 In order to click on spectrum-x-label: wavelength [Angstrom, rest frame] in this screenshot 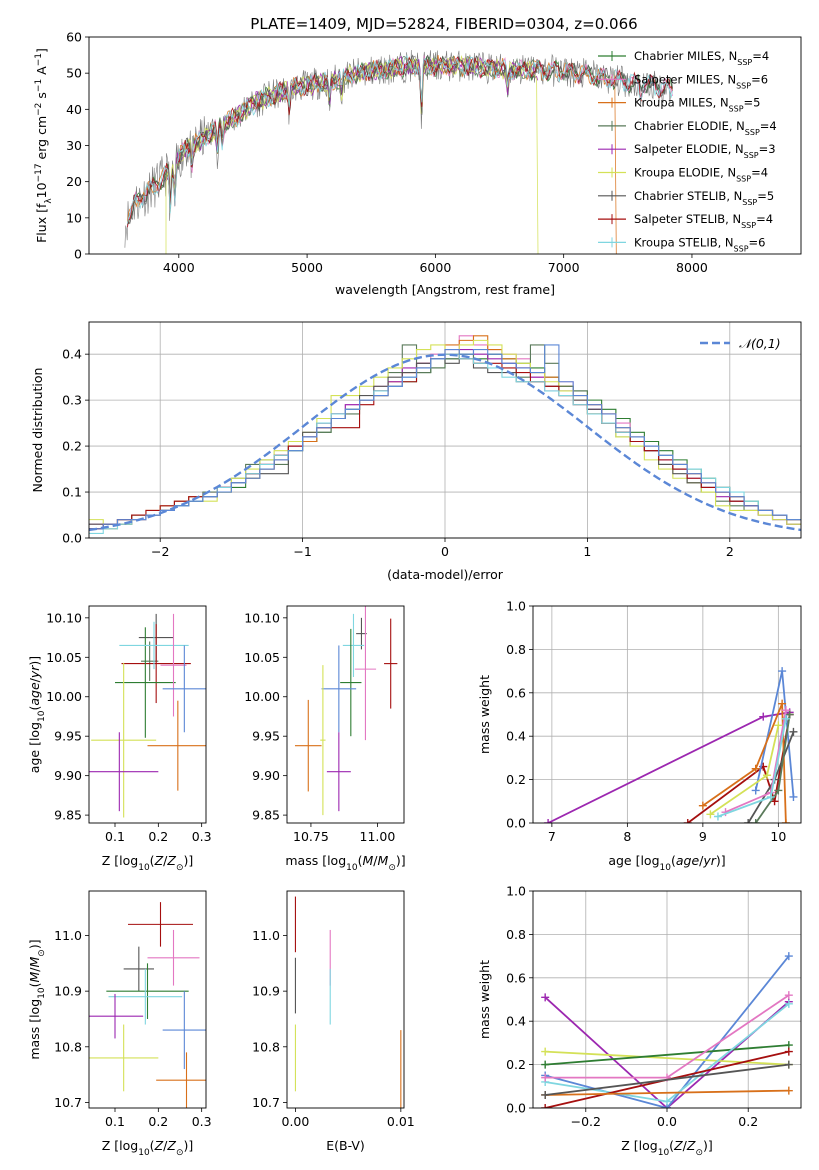, I will do `click(445, 289)`.